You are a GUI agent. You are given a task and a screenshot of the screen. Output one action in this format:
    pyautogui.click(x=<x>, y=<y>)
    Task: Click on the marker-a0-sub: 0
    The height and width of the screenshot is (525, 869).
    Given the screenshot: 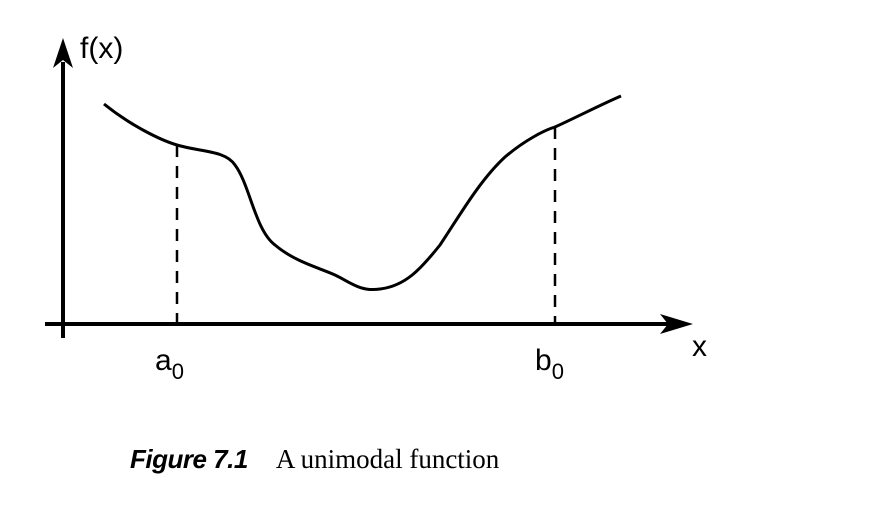 What is the action you would take?
    pyautogui.click(x=178, y=371)
    